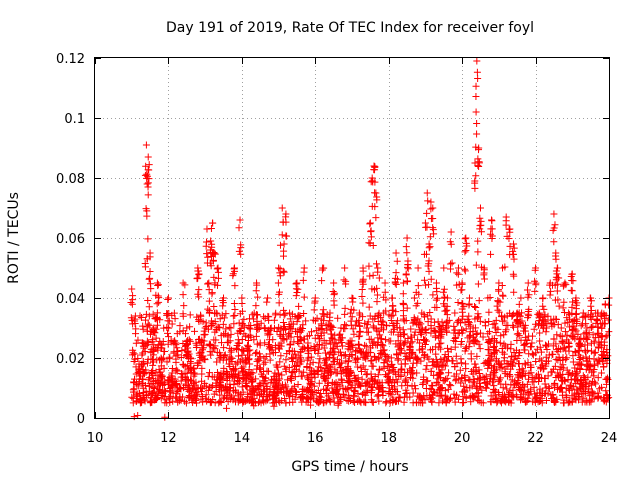 The height and width of the screenshot is (480, 640). What do you see at coordinates (95, 438) in the screenshot?
I see `x-tick-label: 10` at bounding box center [95, 438].